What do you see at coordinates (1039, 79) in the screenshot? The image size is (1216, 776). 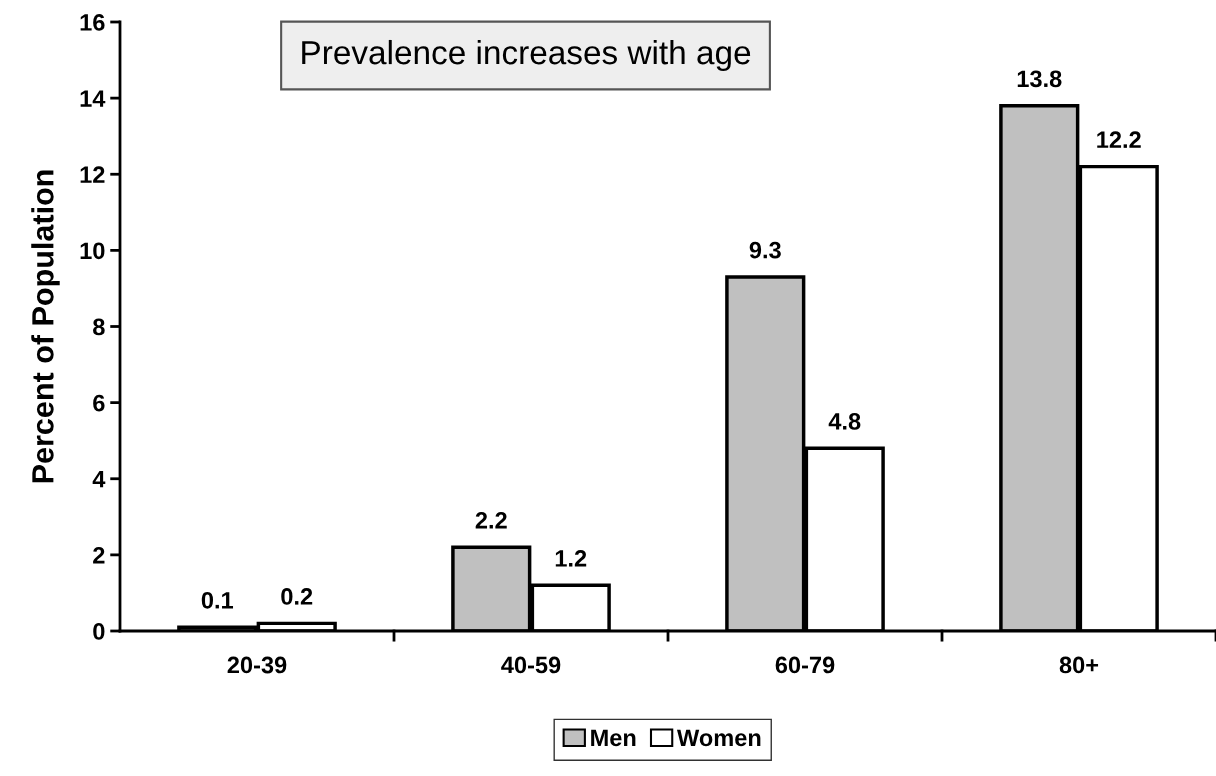 I see `data-label: 13.8` at bounding box center [1039, 79].